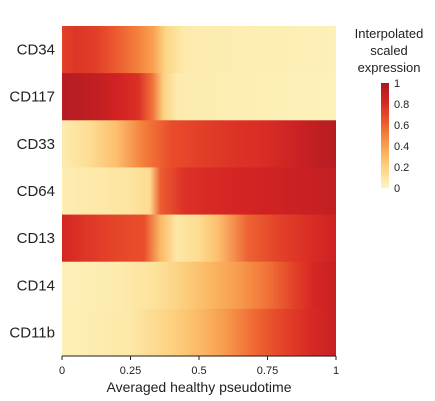 The width and height of the screenshot is (435, 401). I want to click on heatmap-row-cd14, so click(199, 285).